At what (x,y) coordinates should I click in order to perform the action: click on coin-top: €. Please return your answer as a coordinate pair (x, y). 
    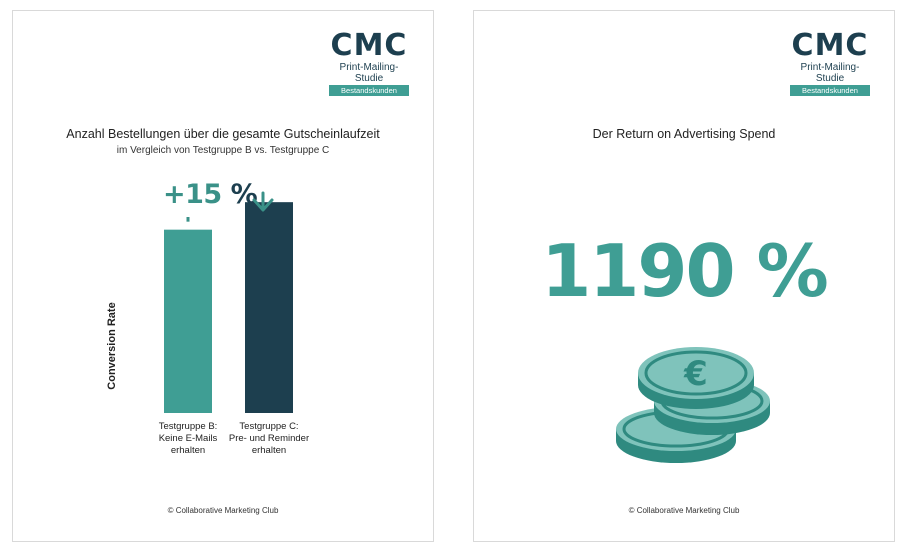
    Looking at the image, I should click on (696, 378).